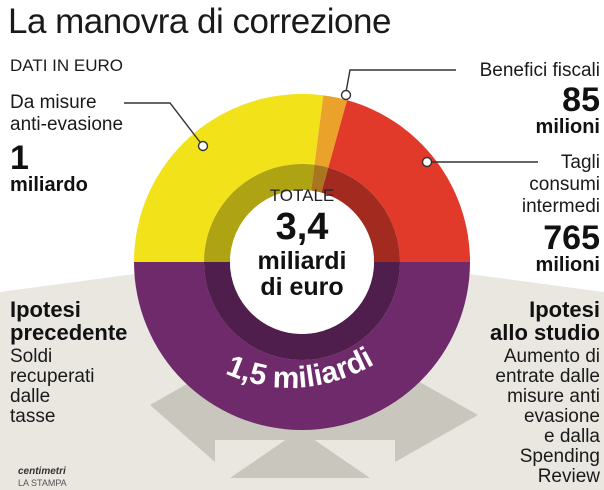 Image resolution: width=604 pixels, height=490 pixels. I want to click on center-total-label: TOTALE, so click(302, 195).